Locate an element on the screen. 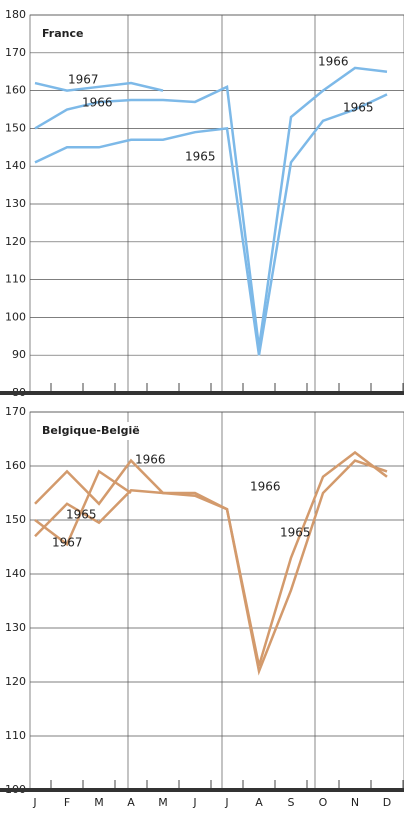 The height and width of the screenshot is (815, 404). x-tick-label: D is located at coordinates (387, 802).